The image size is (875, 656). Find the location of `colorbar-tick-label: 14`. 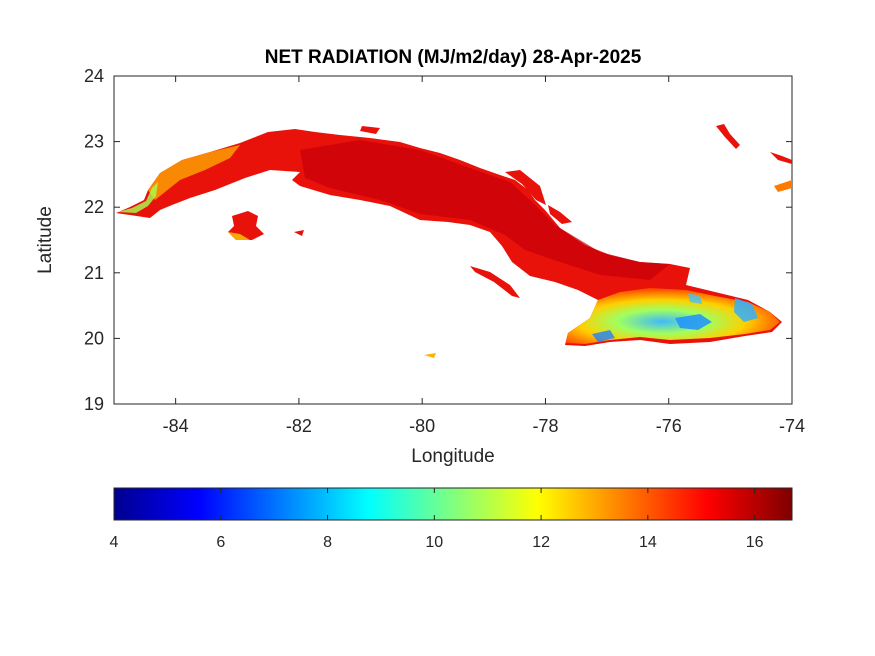

colorbar-tick-label: 14 is located at coordinates (648, 542).